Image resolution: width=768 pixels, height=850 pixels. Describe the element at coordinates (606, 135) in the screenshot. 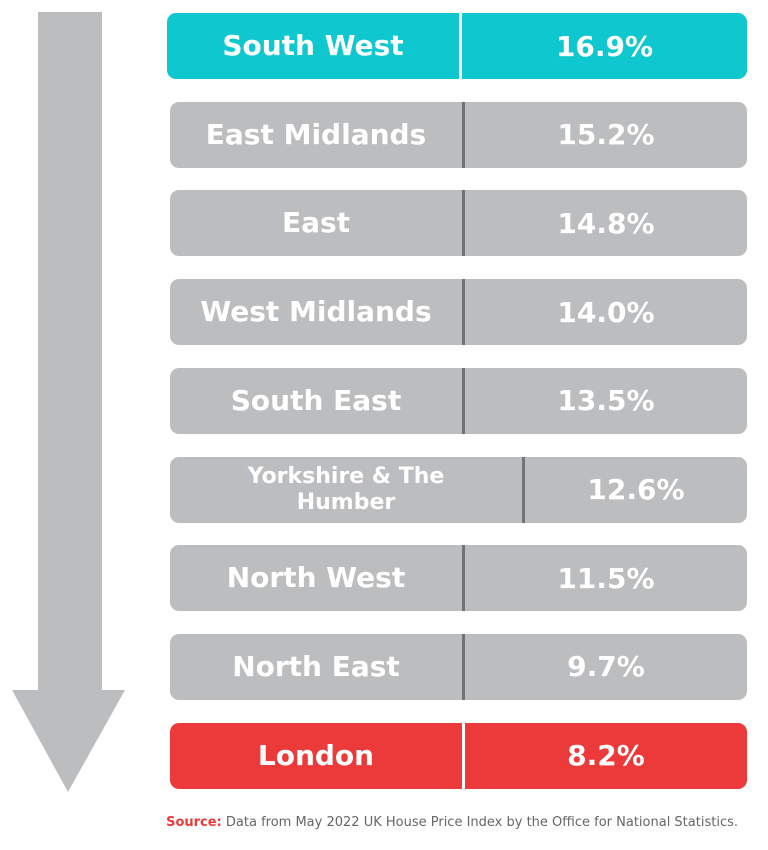

I see `price-change: 15.2%` at that location.